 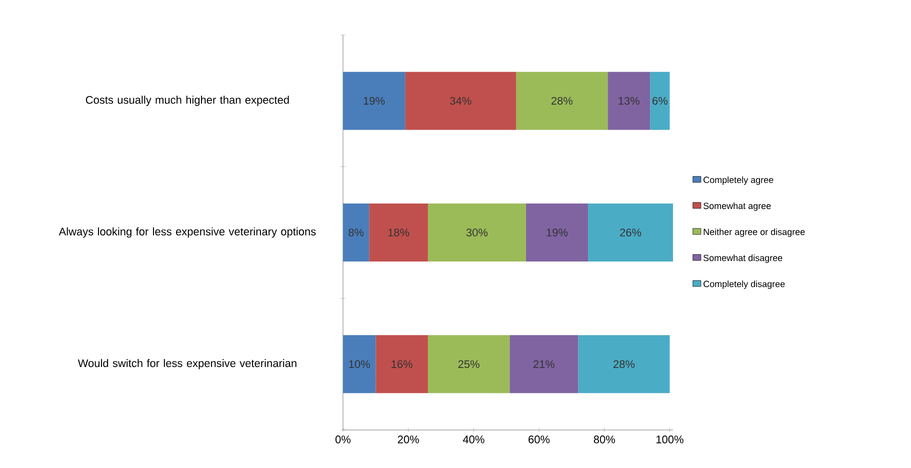 I want to click on data-label: 10%, so click(x=359, y=364).